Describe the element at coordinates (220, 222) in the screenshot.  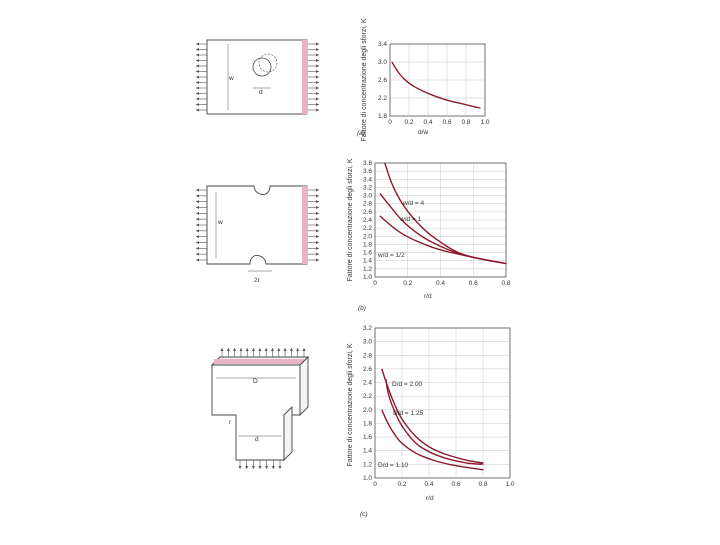
I see `dim-label-w-b: w` at that location.